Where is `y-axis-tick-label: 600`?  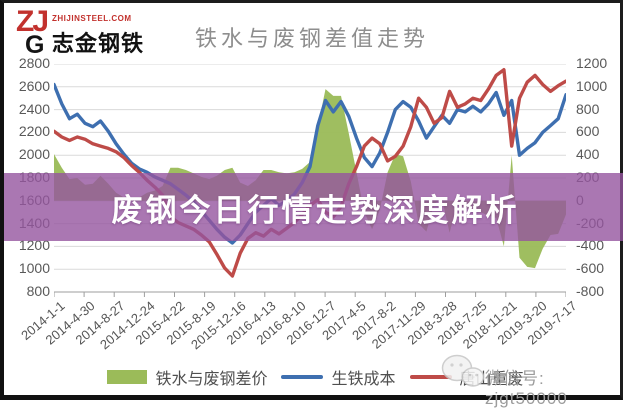 y-axis-tick-label: 600 is located at coordinates (588, 131).